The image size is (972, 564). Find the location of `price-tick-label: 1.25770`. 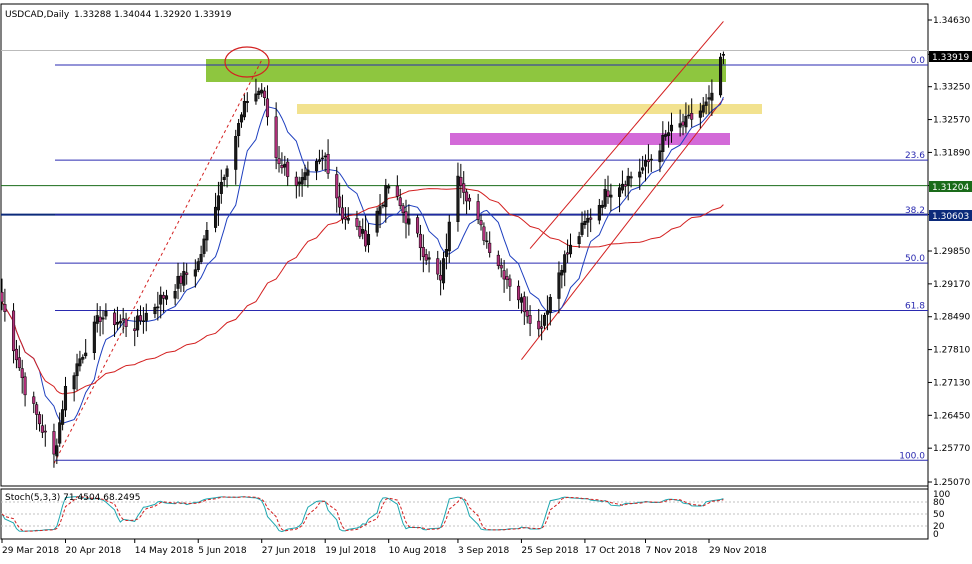

price-tick-label: 1.25770 is located at coordinates (951, 449).